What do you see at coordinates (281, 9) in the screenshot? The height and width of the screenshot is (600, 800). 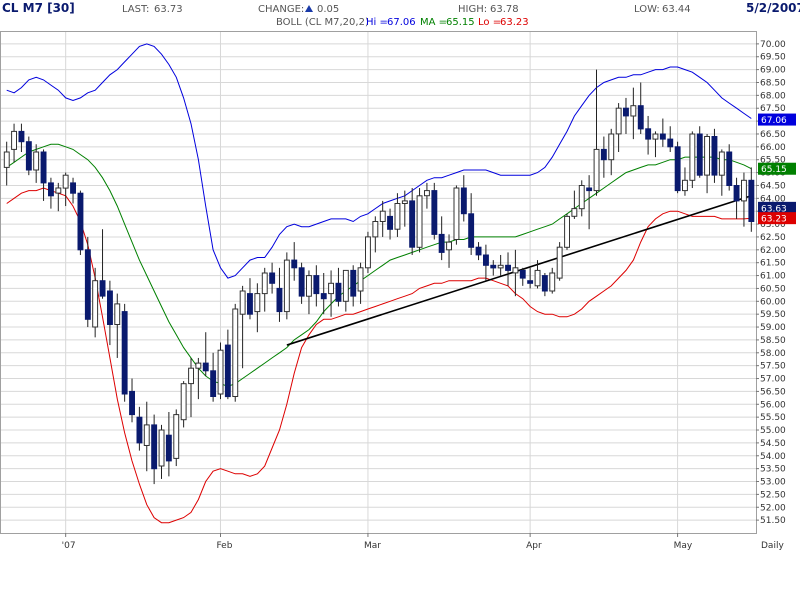 I see `change-label: CHANGE:` at bounding box center [281, 9].